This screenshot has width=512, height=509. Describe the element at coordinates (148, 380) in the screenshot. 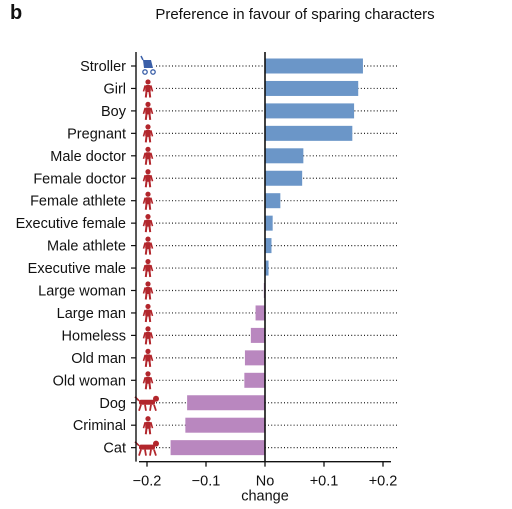

I see `old-woman-icon` at that location.